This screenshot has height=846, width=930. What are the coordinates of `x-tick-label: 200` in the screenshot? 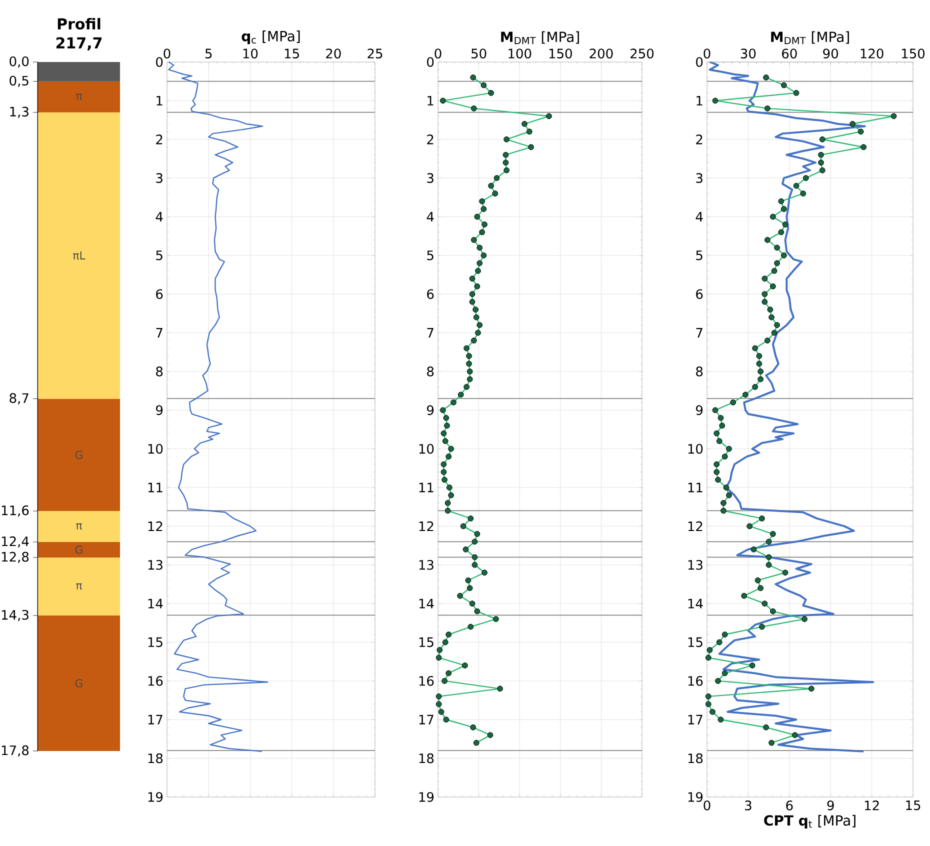 It's located at (601, 53).